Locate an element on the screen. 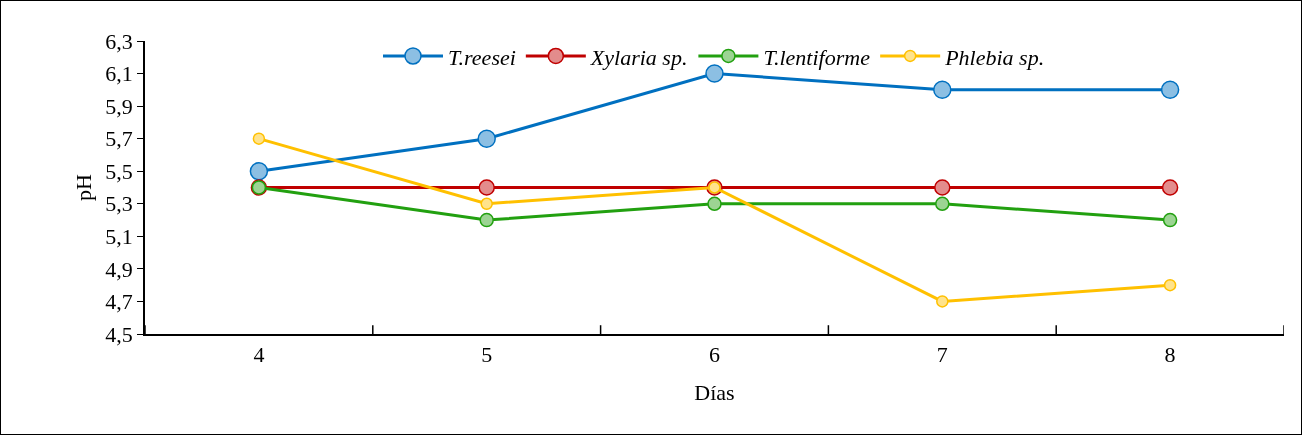 This screenshot has height=435, width=1302. y-tick-label: 6,3 is located at coordinates (119, 41).